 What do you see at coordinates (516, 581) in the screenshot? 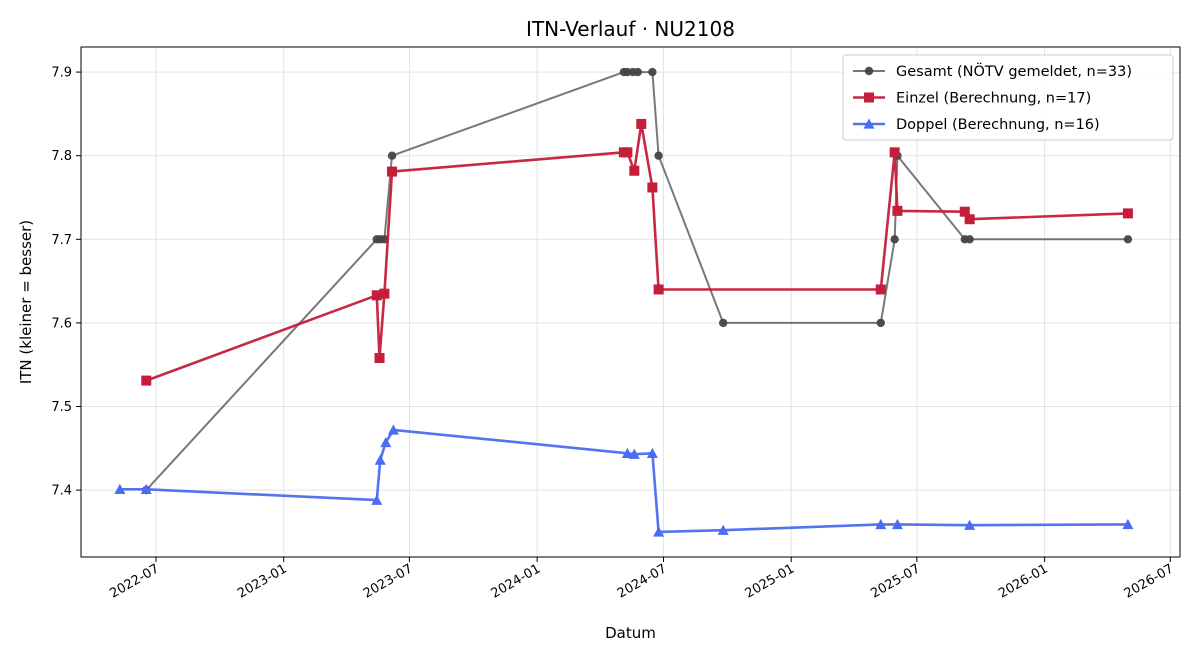
I see `x-tick-label: 2024-01` at bounding box center [516, 581].